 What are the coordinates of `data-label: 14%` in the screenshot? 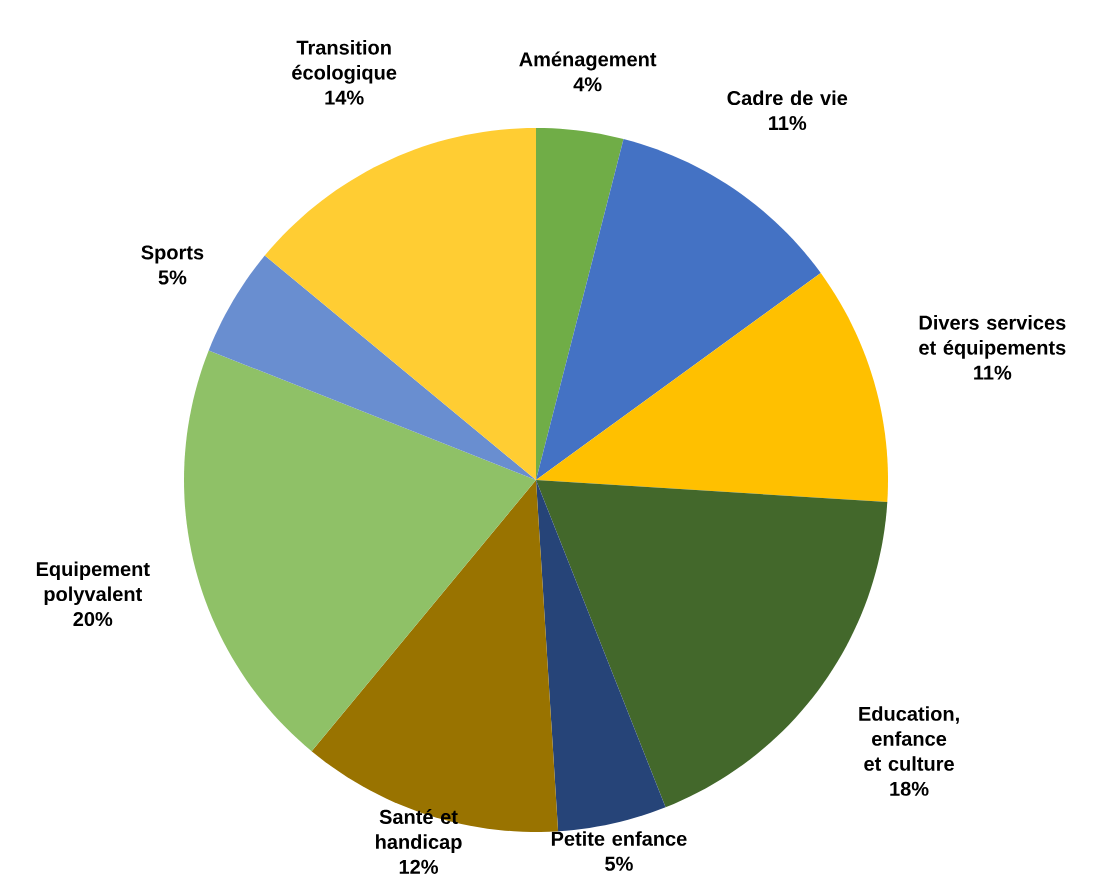 It's located at (344, 97).